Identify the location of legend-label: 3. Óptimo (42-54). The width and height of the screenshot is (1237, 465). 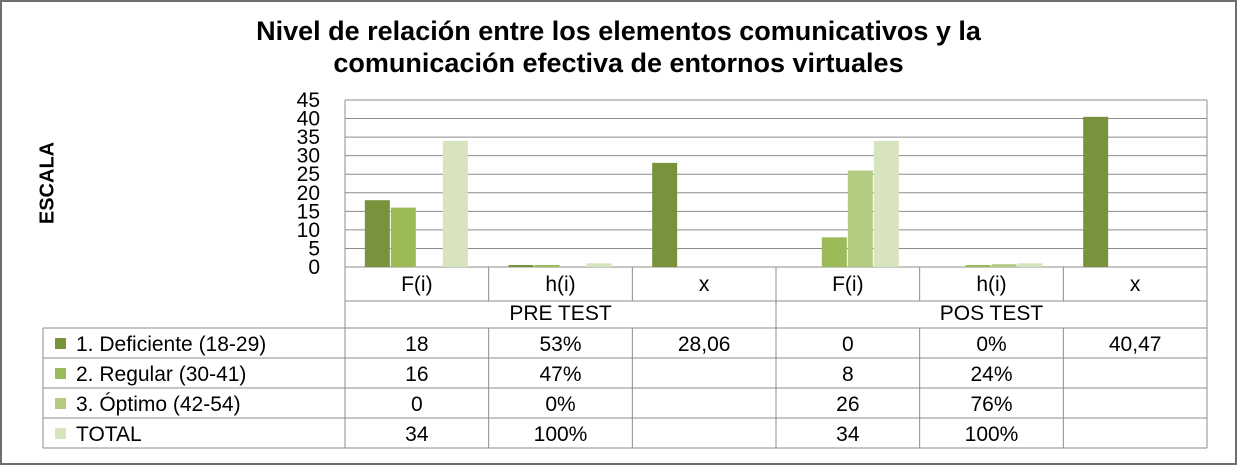
(158, 404).